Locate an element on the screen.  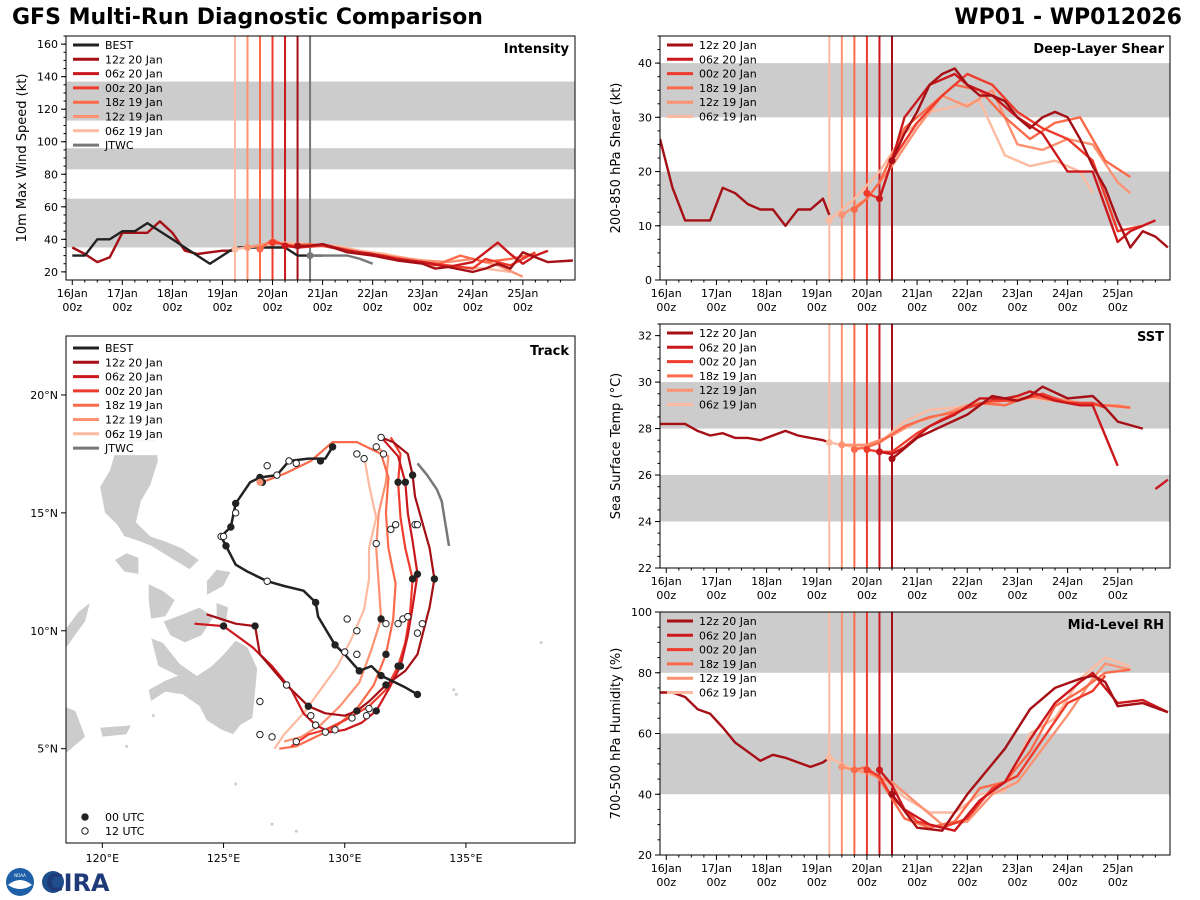
x-tick-label: 120°E is located at coordinates (102, 858).